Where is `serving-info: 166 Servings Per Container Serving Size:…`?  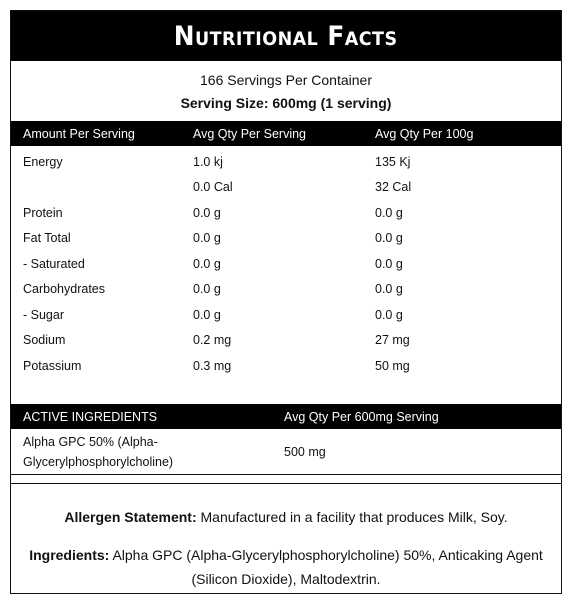 serving-info: 166 Servings Per Container Serving Size:… is located at coordinates (286, 91).